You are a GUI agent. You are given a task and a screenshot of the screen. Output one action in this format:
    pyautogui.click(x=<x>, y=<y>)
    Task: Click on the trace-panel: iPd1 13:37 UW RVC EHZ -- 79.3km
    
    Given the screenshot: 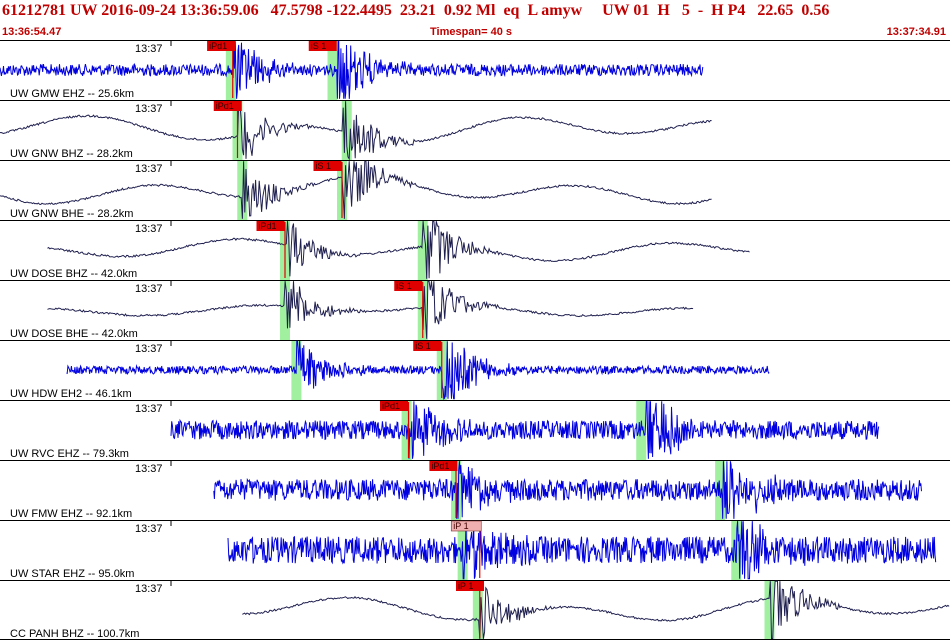 What is the action you would take?
    pyautogui.click(x=475, y=430)
    